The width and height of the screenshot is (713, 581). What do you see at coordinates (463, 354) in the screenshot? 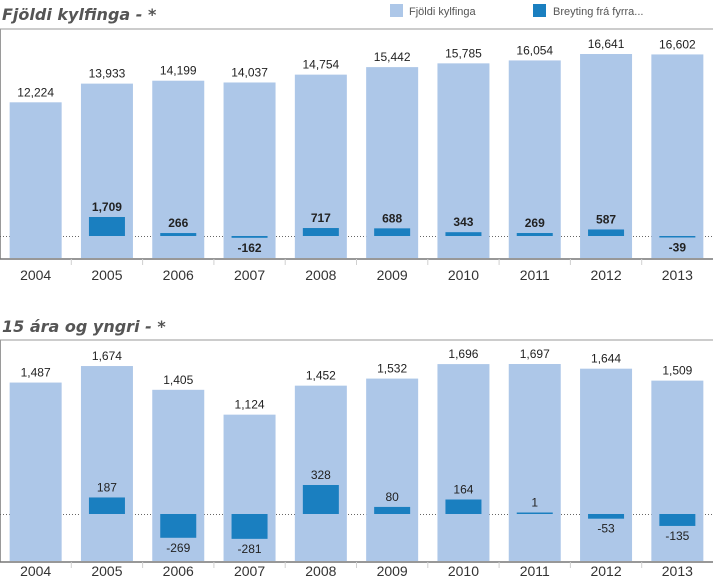
I see `total-value-label: 1,696` at bounding box center [463, 354].